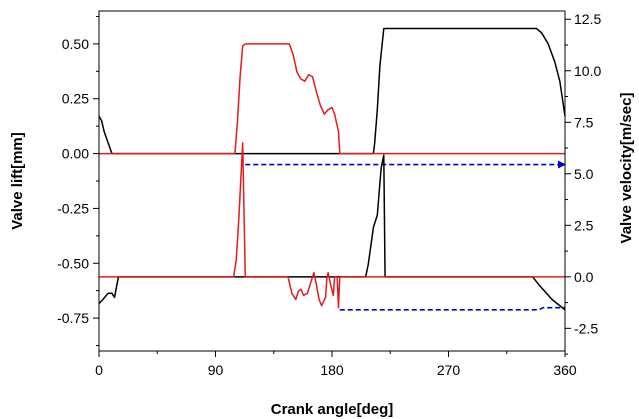 This screenshot has width=639, height=419. Describe the element at coordinates (73, 318) in the screenshot. I see `y-left-tick-label: -0.75` at that location.